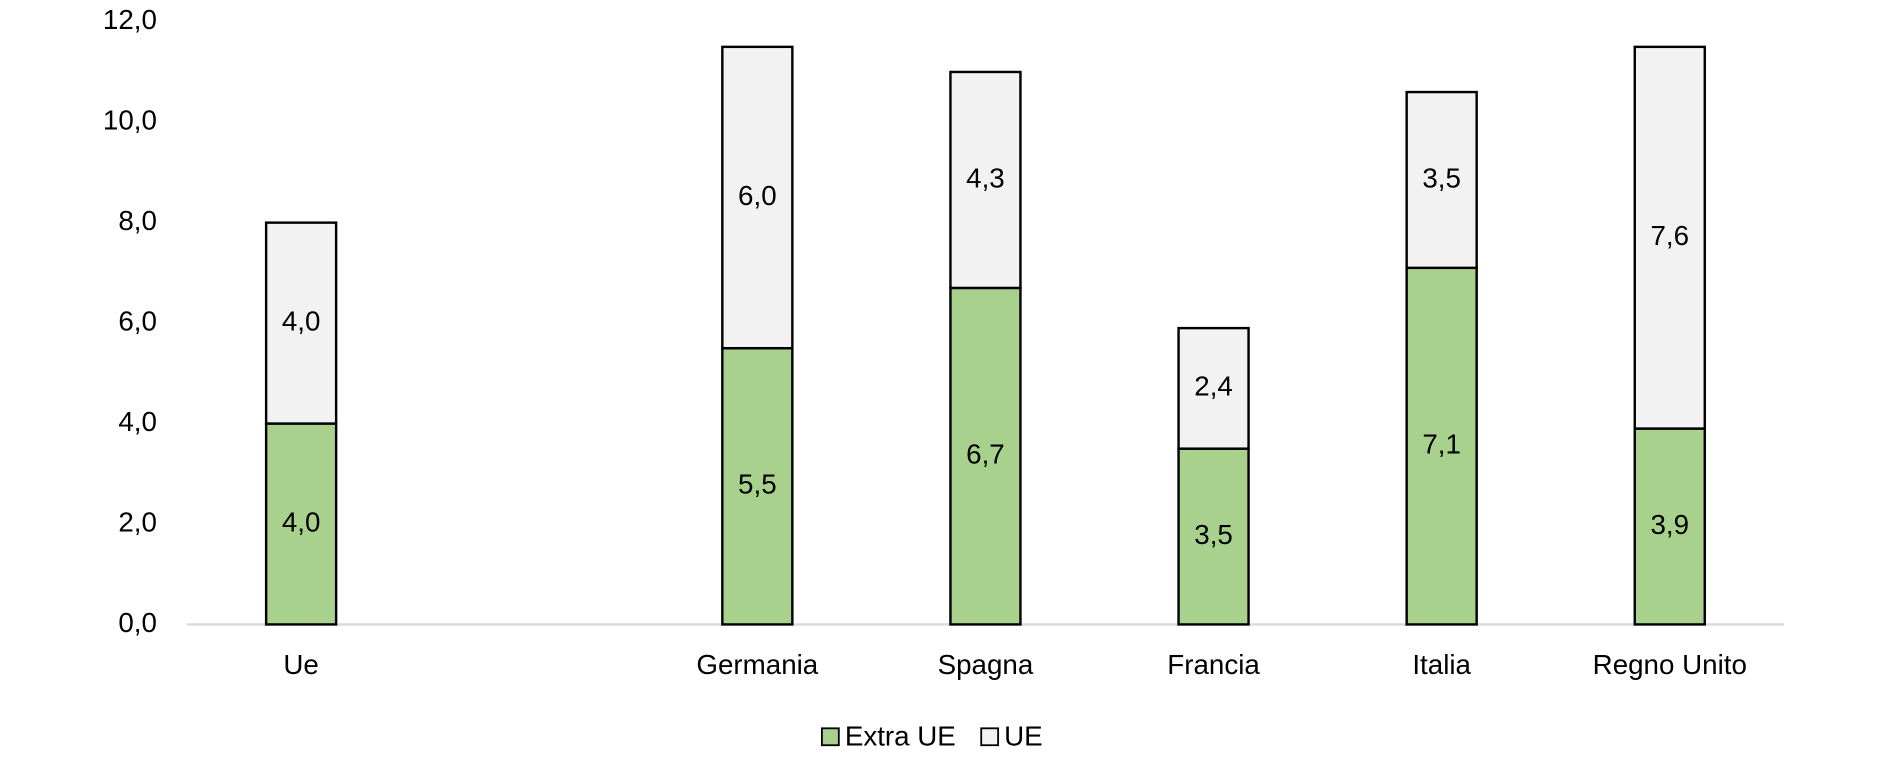  What do you see at coordinates (137, 220) in the screenshot?
I see `y-tick-label: 8,0` at bounding box center [137, 220].